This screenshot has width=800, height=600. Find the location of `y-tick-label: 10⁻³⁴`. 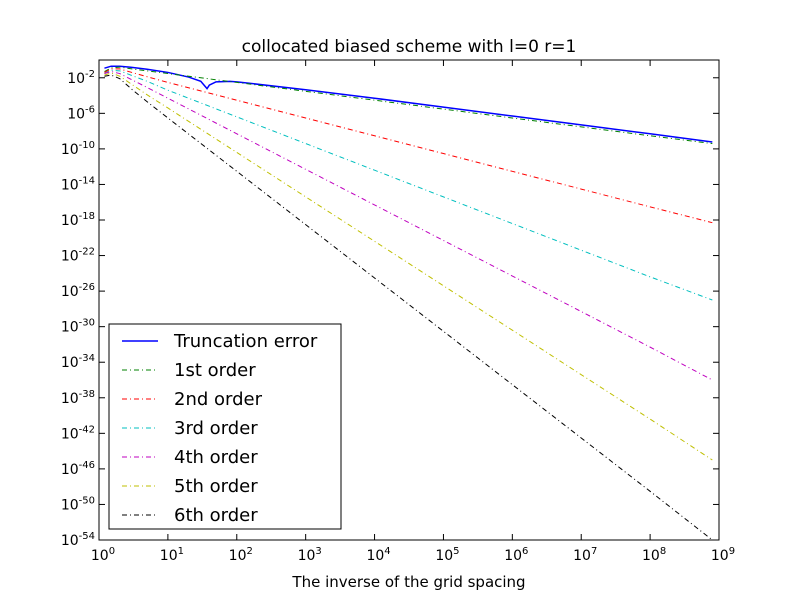

y-tick-label: 10⁻³⁴ is located at coordinates (78, 362).